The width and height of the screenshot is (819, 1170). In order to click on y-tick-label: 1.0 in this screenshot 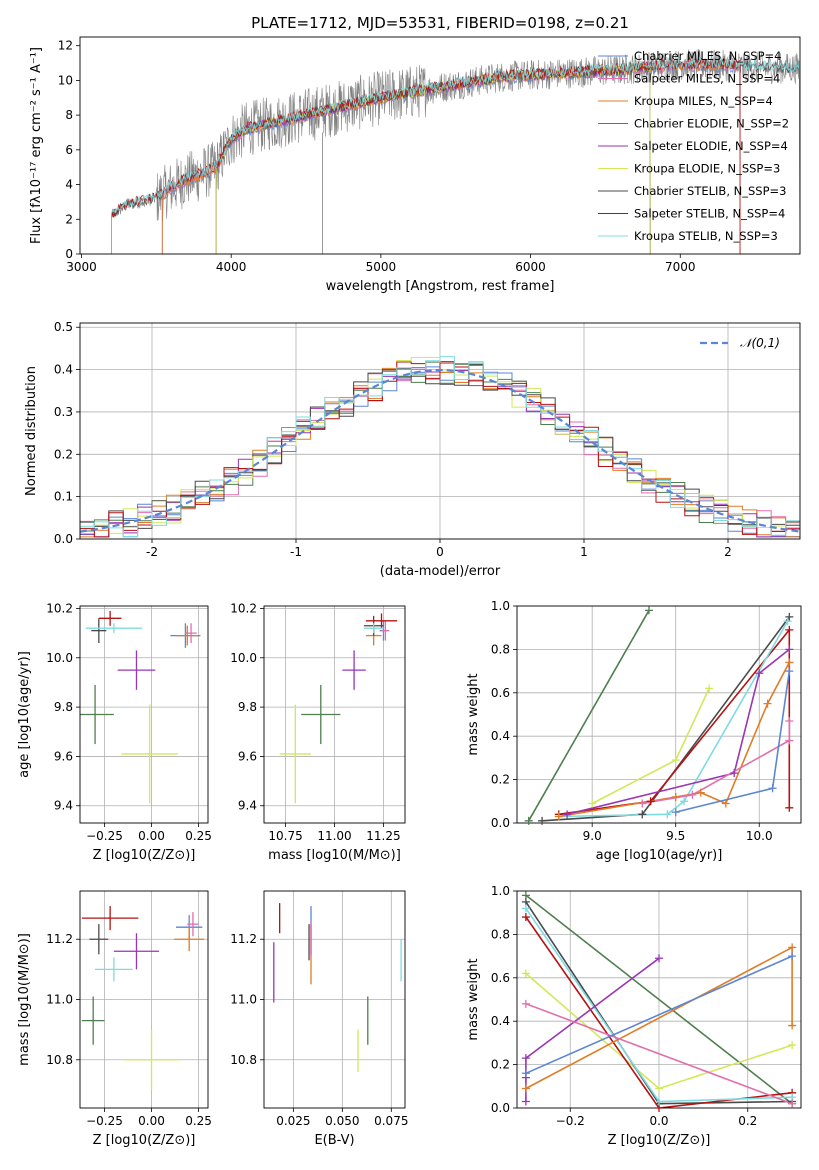, I will do `click(500, 606)`.